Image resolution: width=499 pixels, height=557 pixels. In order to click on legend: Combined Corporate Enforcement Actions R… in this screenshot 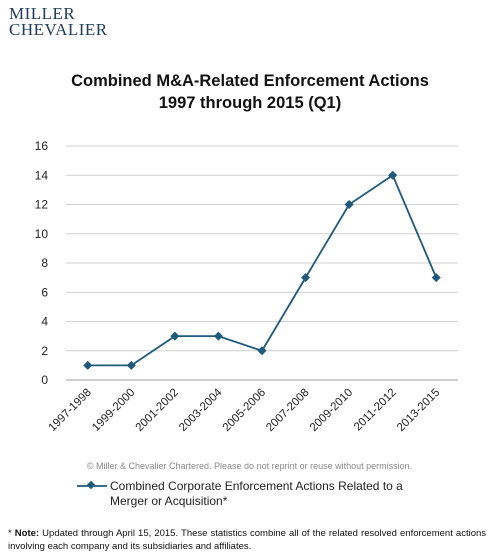, I will do `click(240, 493)`.